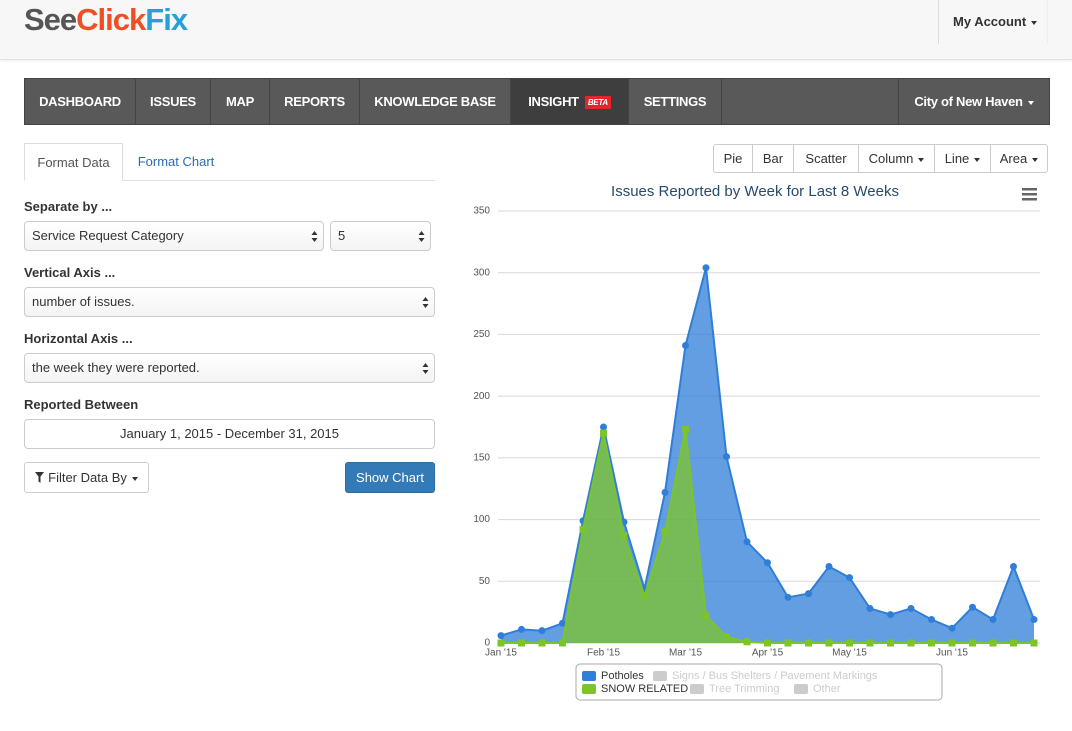 Image resolution: width=1072 pixels, height=731 pixels. What do you see at coordinates (229, 434) in the screenshot?
I see `date-range-input: January 1, 2015 - December 31, 2015` at bounding box center [229, 434].